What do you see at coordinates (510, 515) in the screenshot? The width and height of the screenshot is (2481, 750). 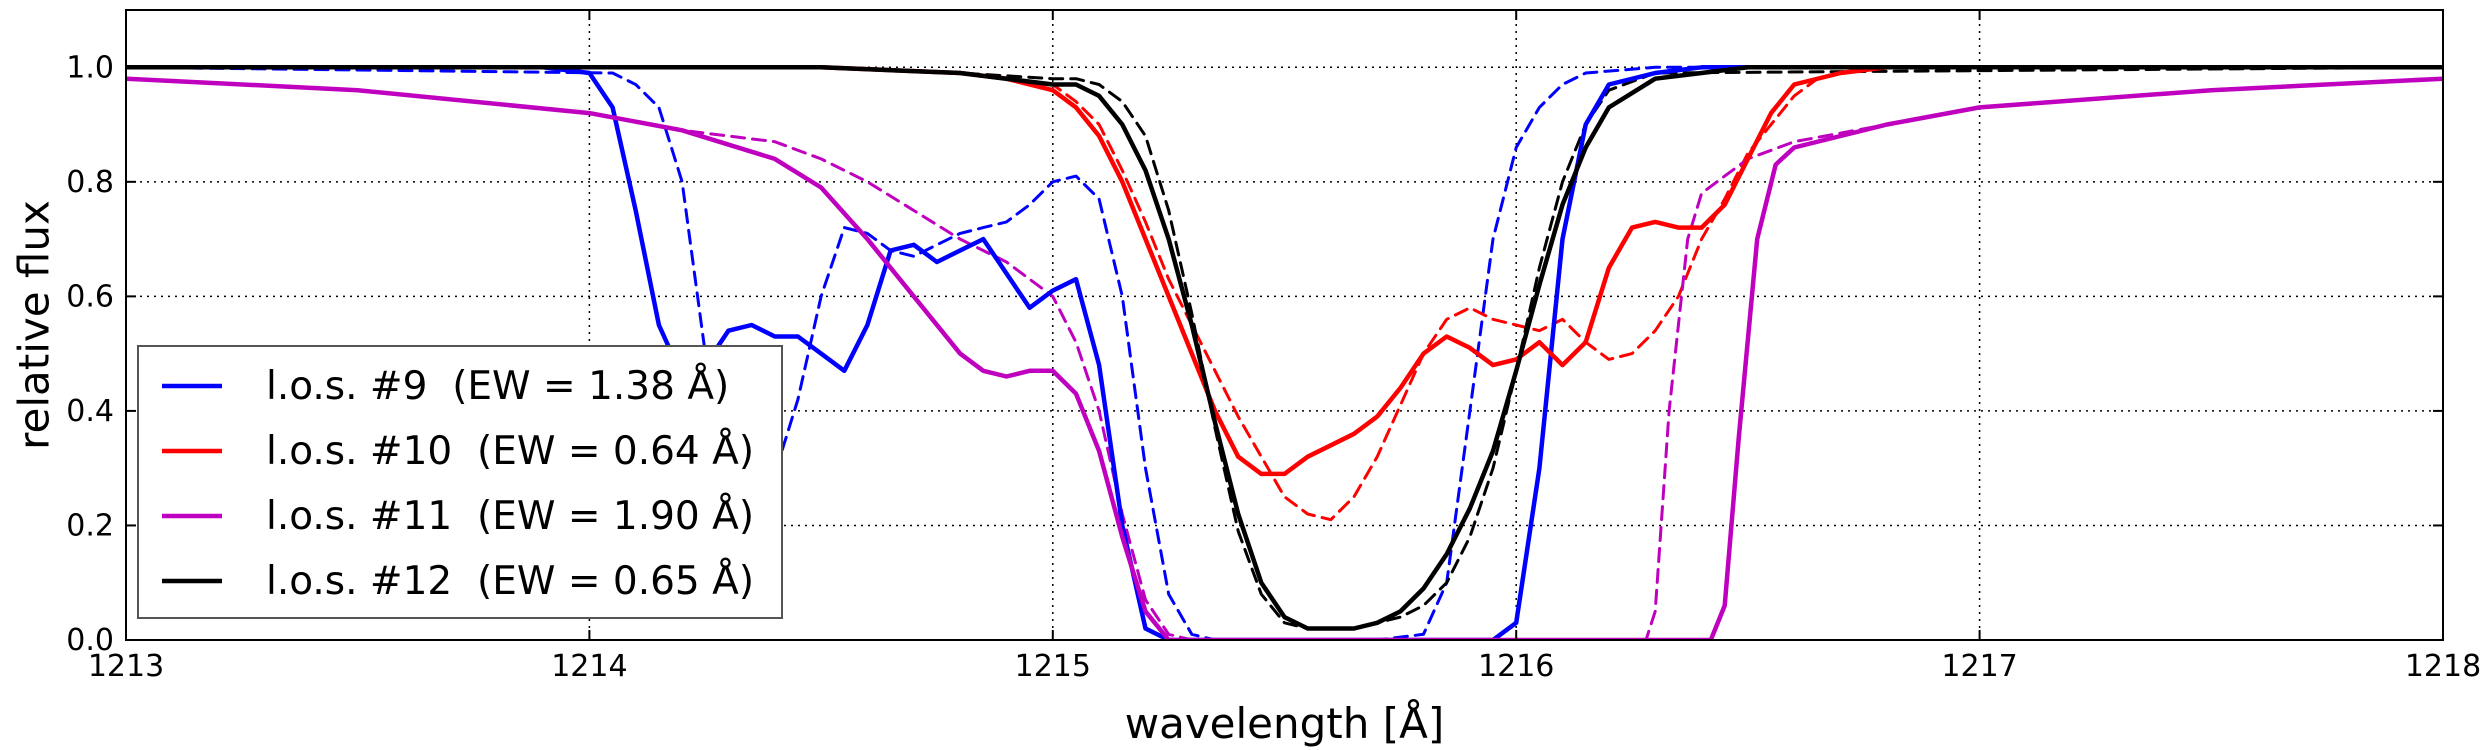 I see `legend-label: l.o.s. #11 (EW = 1.90 Å)` at bounding box center [510, 515].